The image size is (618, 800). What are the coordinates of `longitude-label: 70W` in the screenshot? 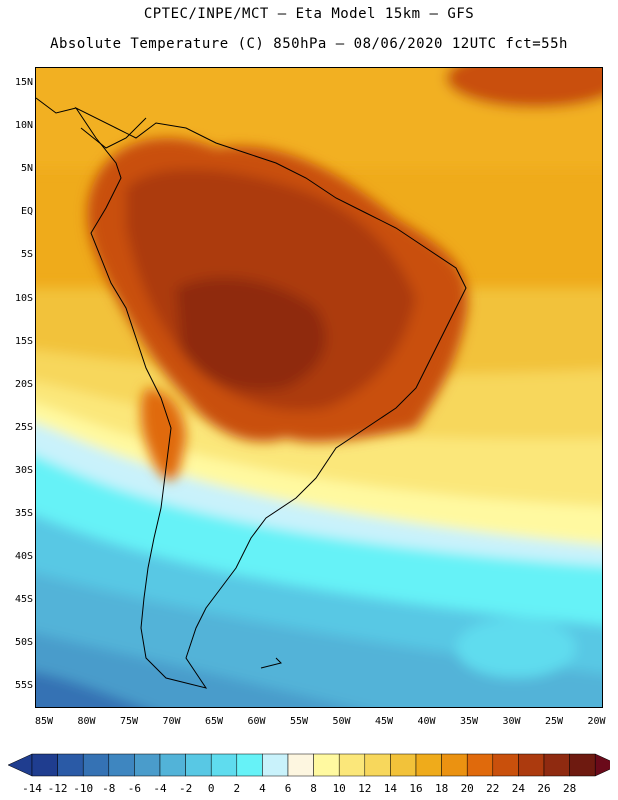 It's located at (171, 721).